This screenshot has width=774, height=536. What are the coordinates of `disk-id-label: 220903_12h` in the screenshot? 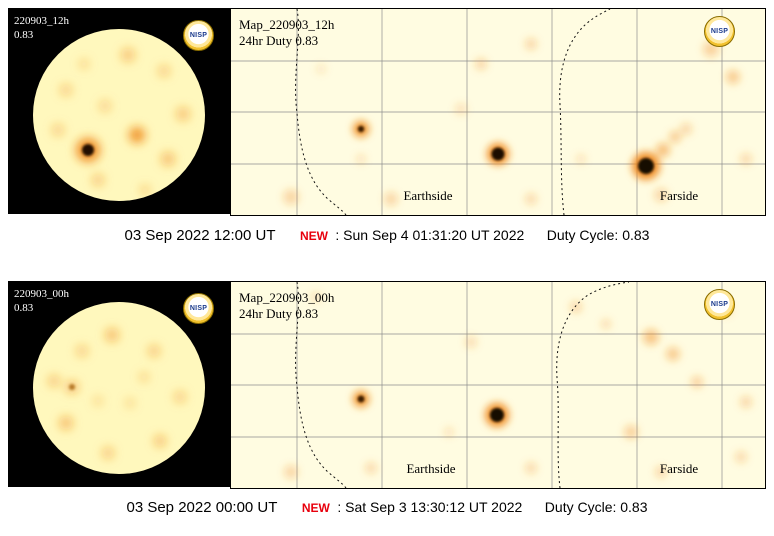 It's located at (42, 21).